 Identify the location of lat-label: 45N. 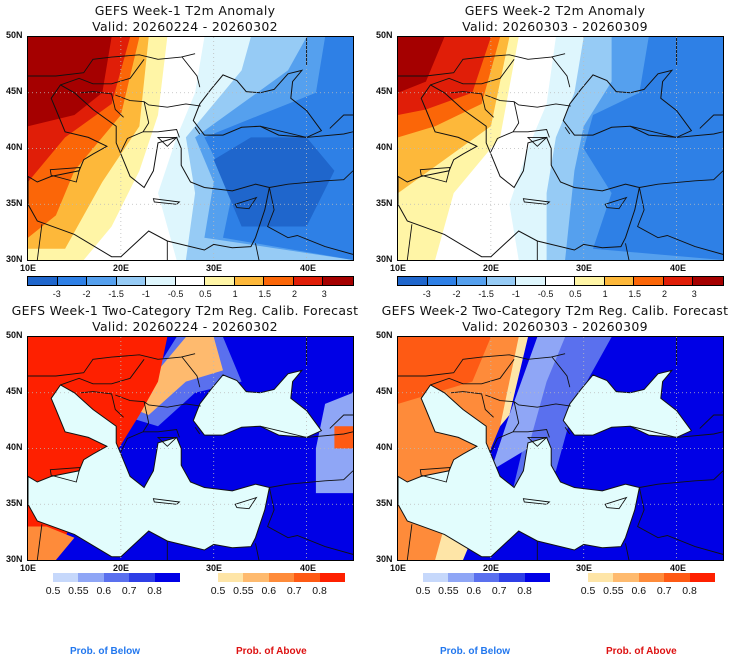
(14, 91).